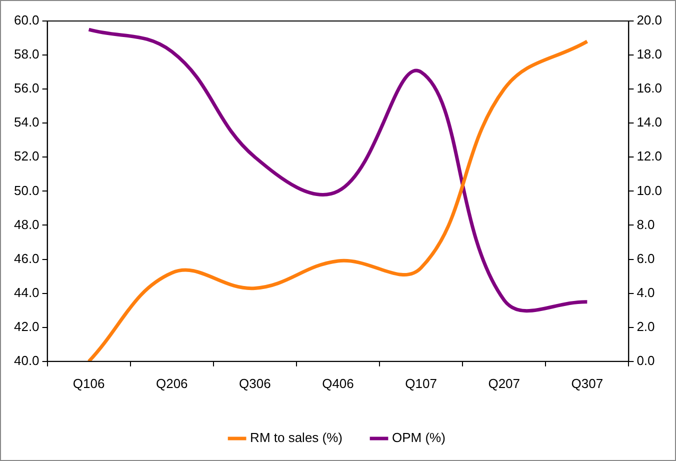  I want to click on y-tick-label: 56.0, so click(27, 88).